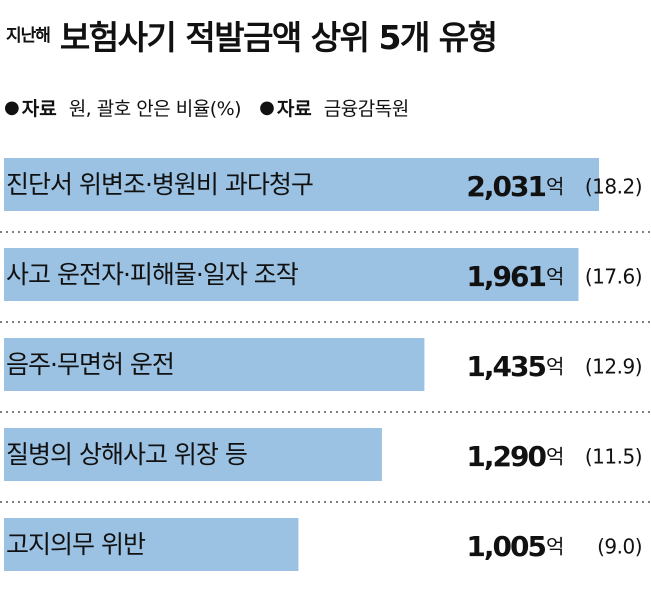 This screenshot has width=651, height=594. What do you see at coordinates (366, 109) in the screenshot?
I see `source-value: 금융감독원` at bounding box center [366, 109].